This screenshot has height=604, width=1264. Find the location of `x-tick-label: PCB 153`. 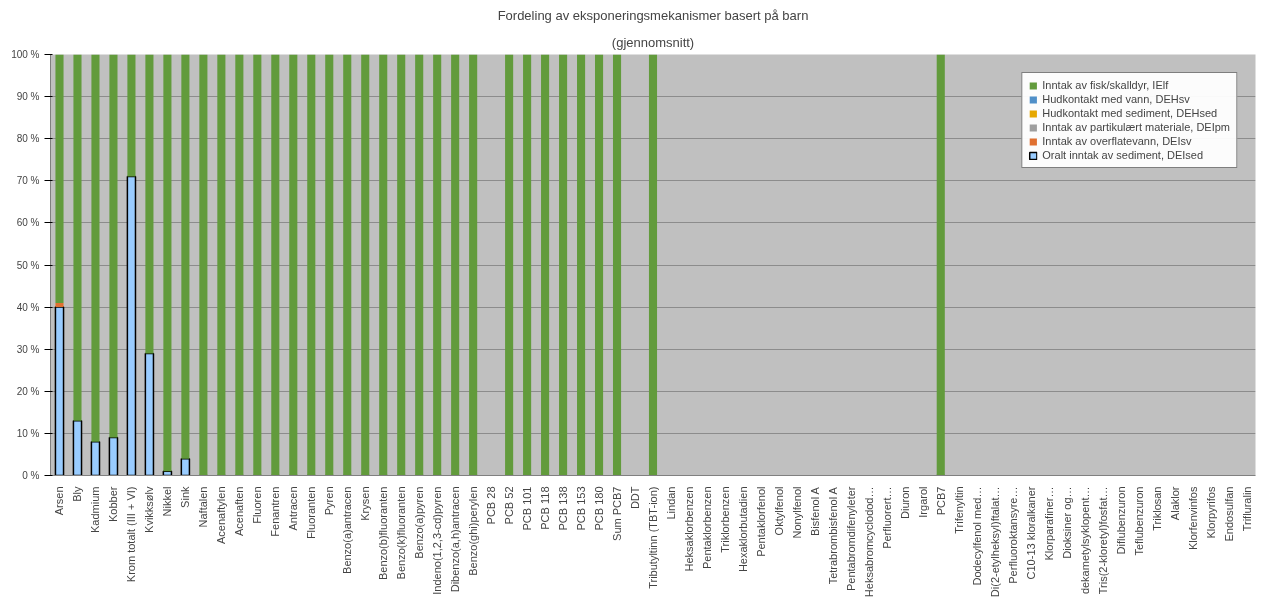

x-tick-label: PCB 153 is located at coordinates (581, 508).